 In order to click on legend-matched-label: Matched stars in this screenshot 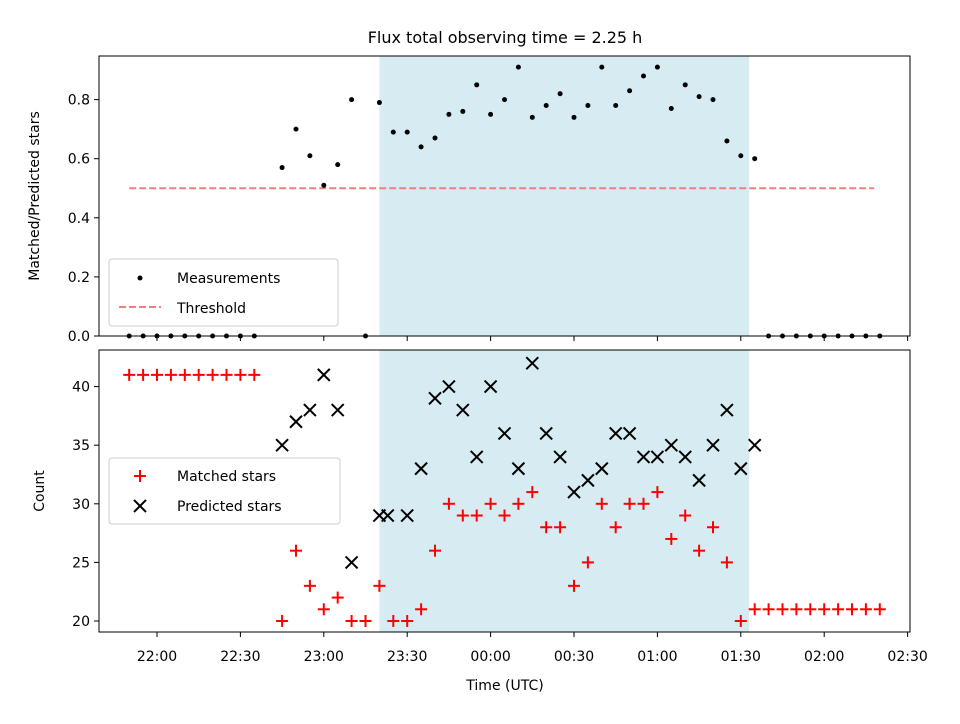, I will do `click(226, 477)`.